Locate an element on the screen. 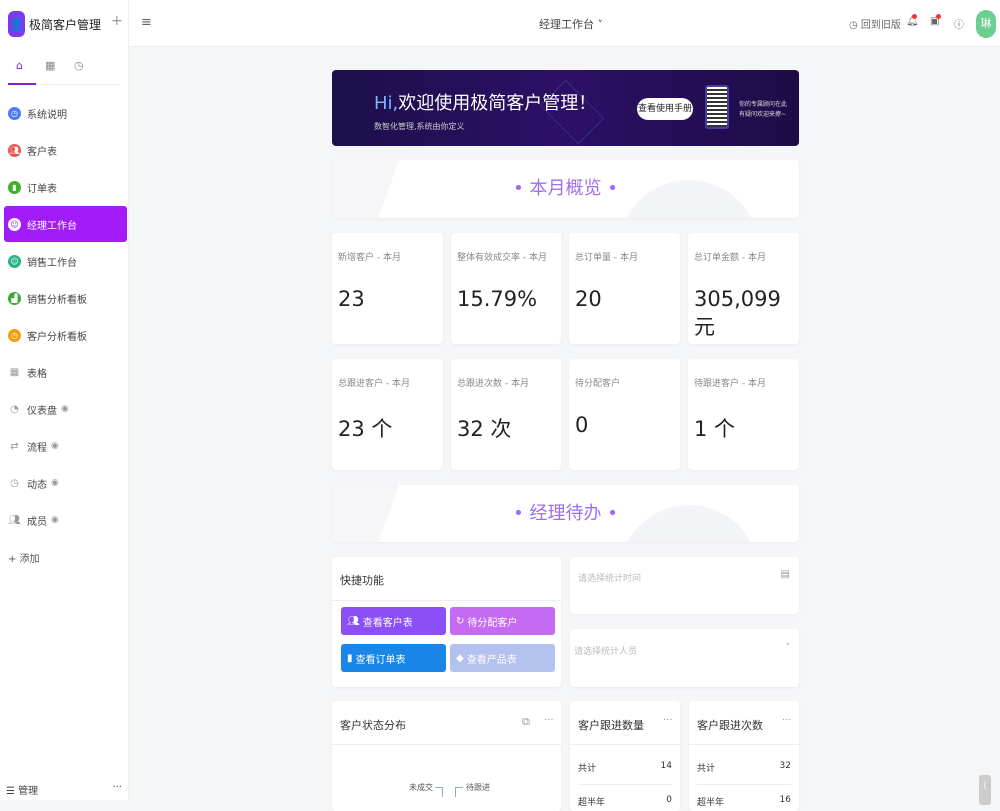  stat-label: 整体有效成交率 - 本月 is located at coordinates (502, 258).